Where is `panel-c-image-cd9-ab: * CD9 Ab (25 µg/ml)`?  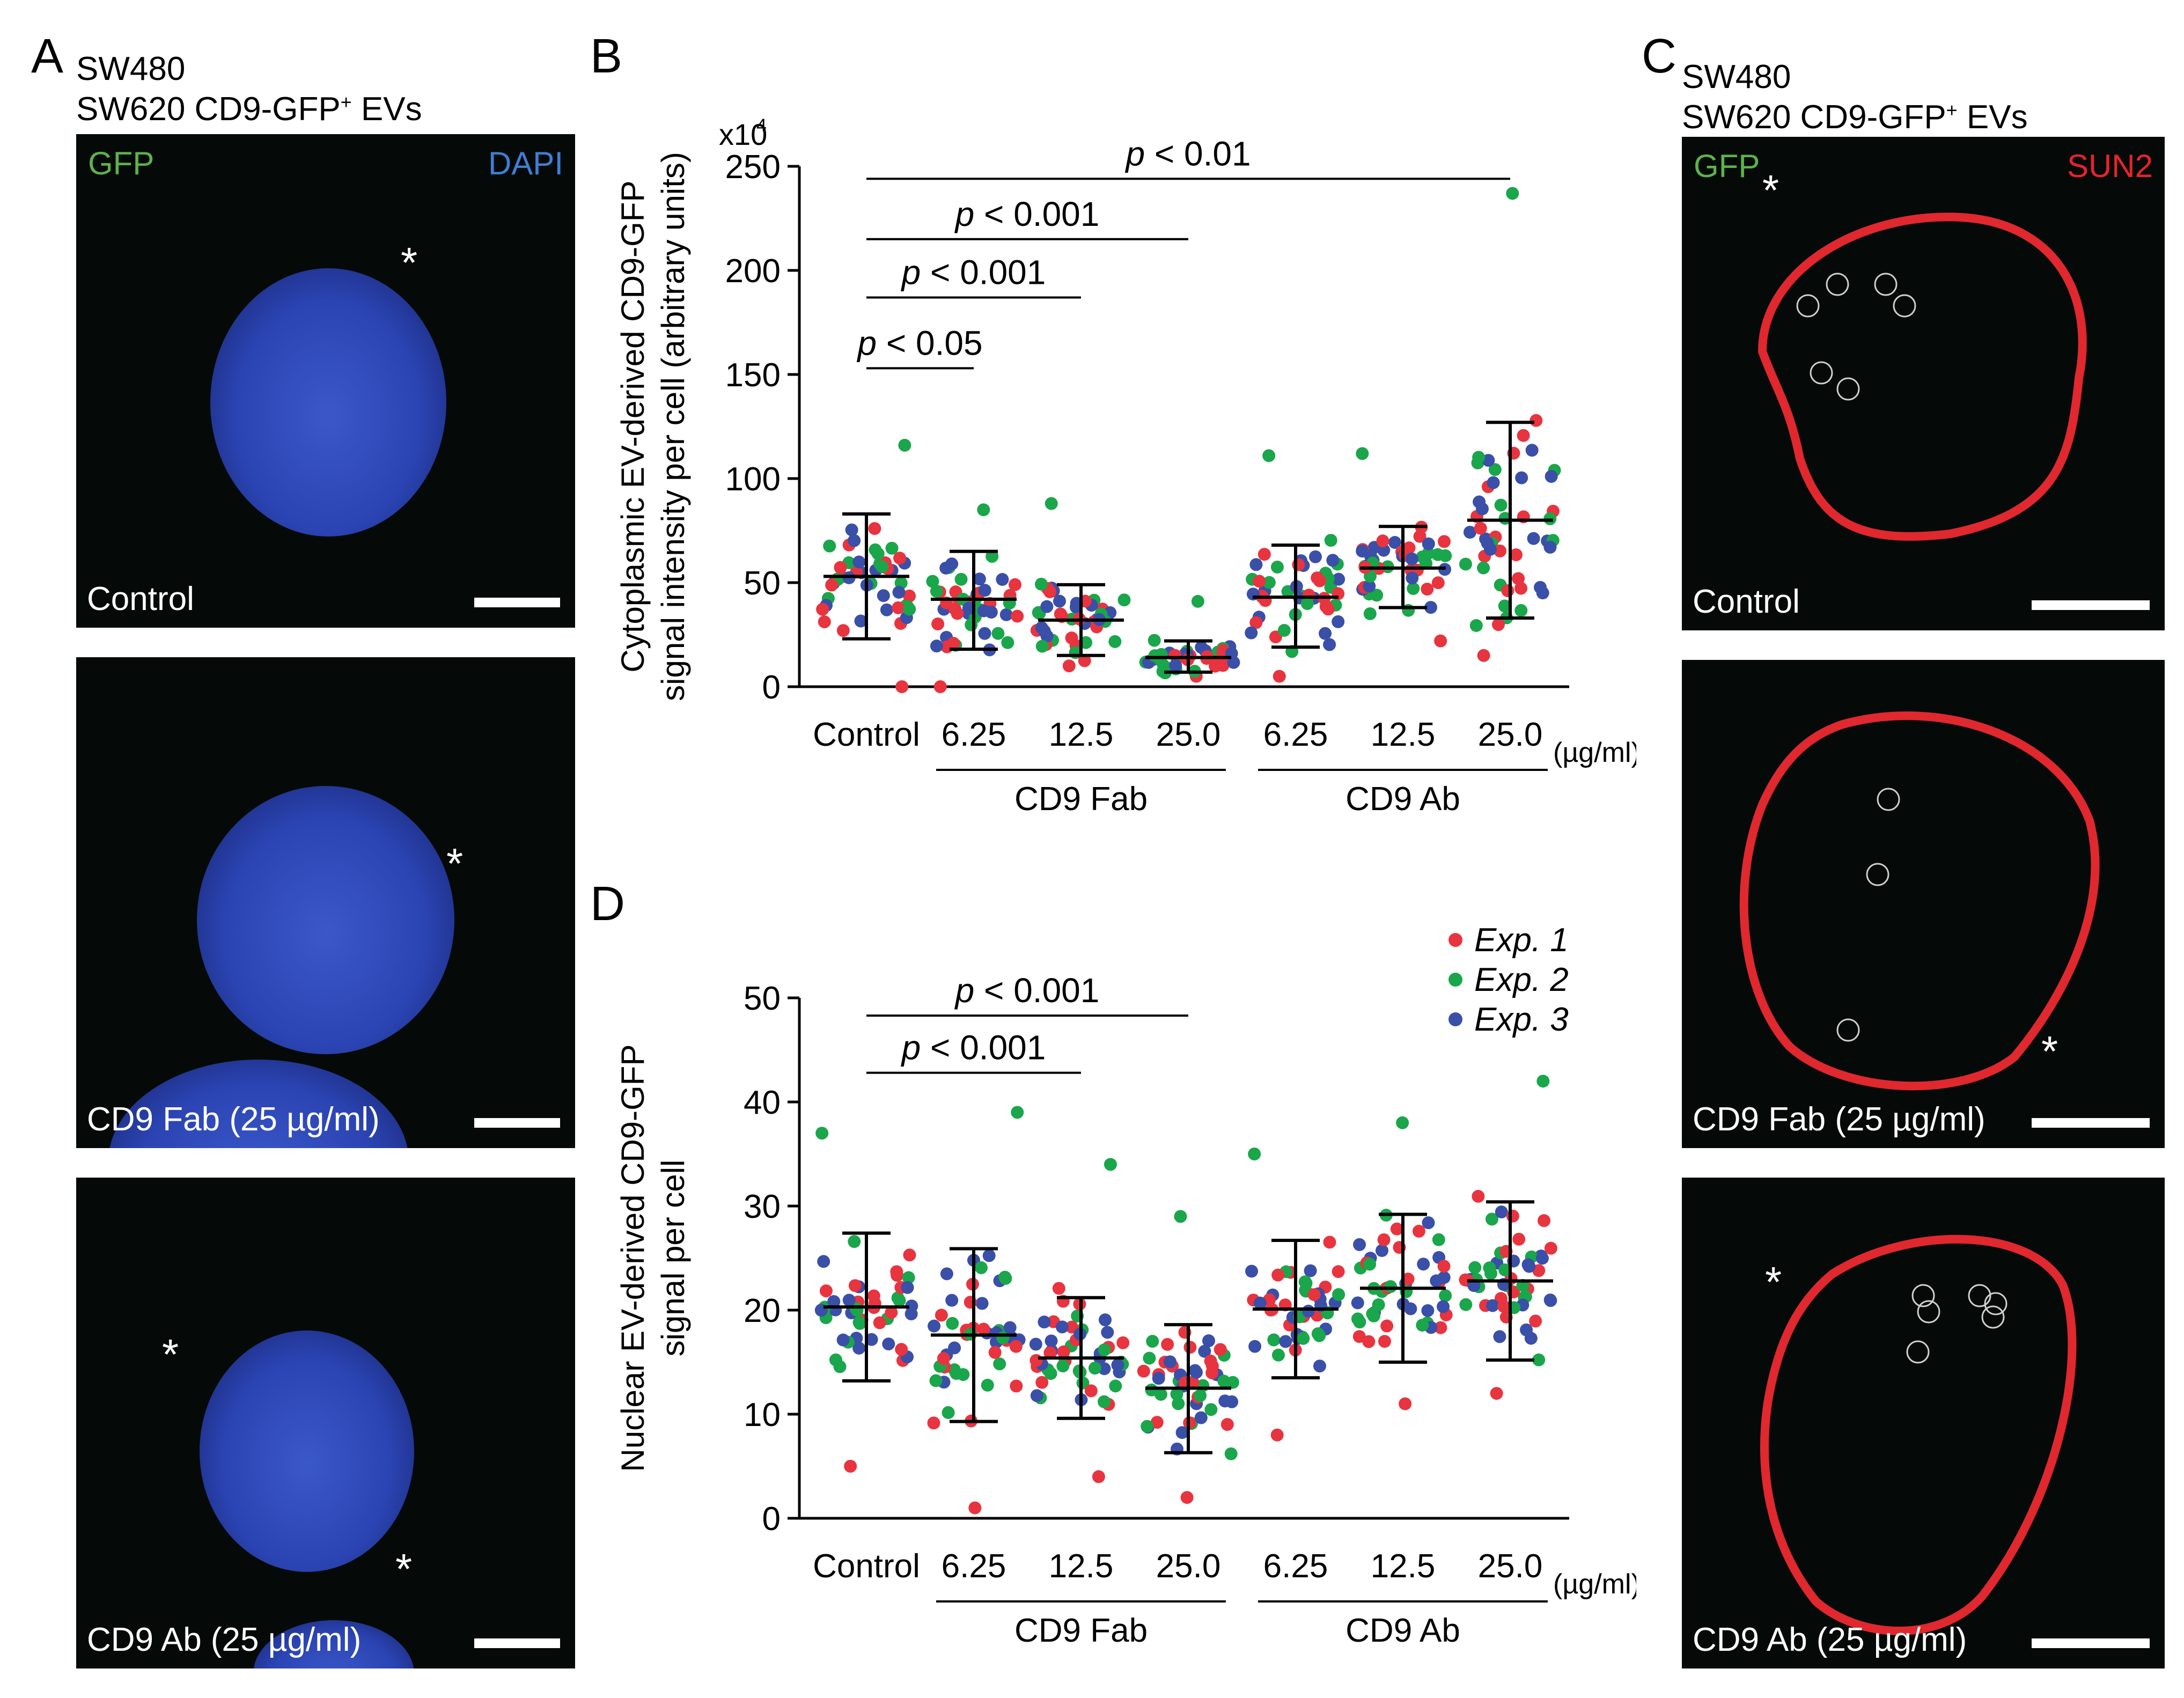 panel-c-image-cd9-ab: * CD9 Ab (25 µg/ml) is located at coordinates (1923, 1423).